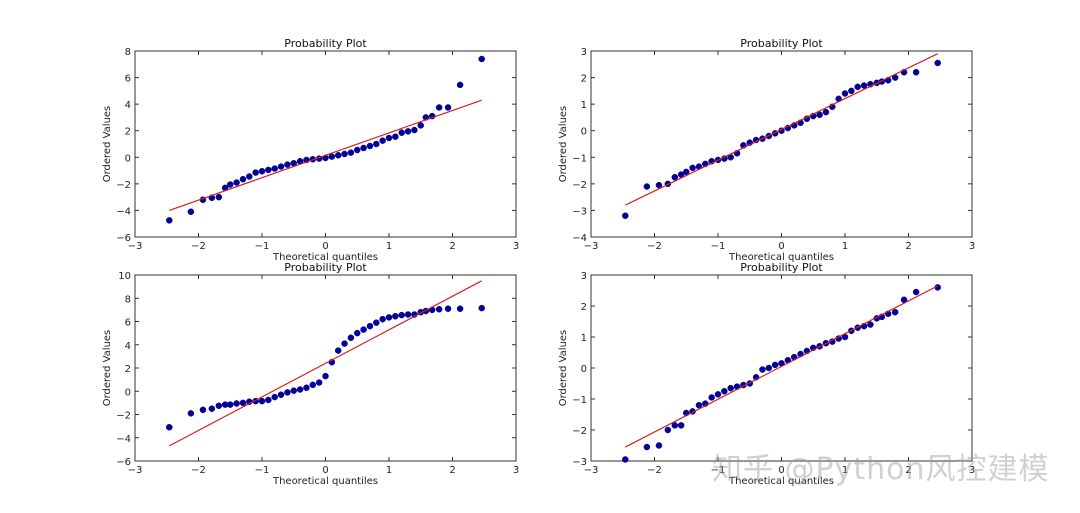  Describe the element at coordinates (123, 238) in the screenshot. I see `y-tick-label: −6` at that location.